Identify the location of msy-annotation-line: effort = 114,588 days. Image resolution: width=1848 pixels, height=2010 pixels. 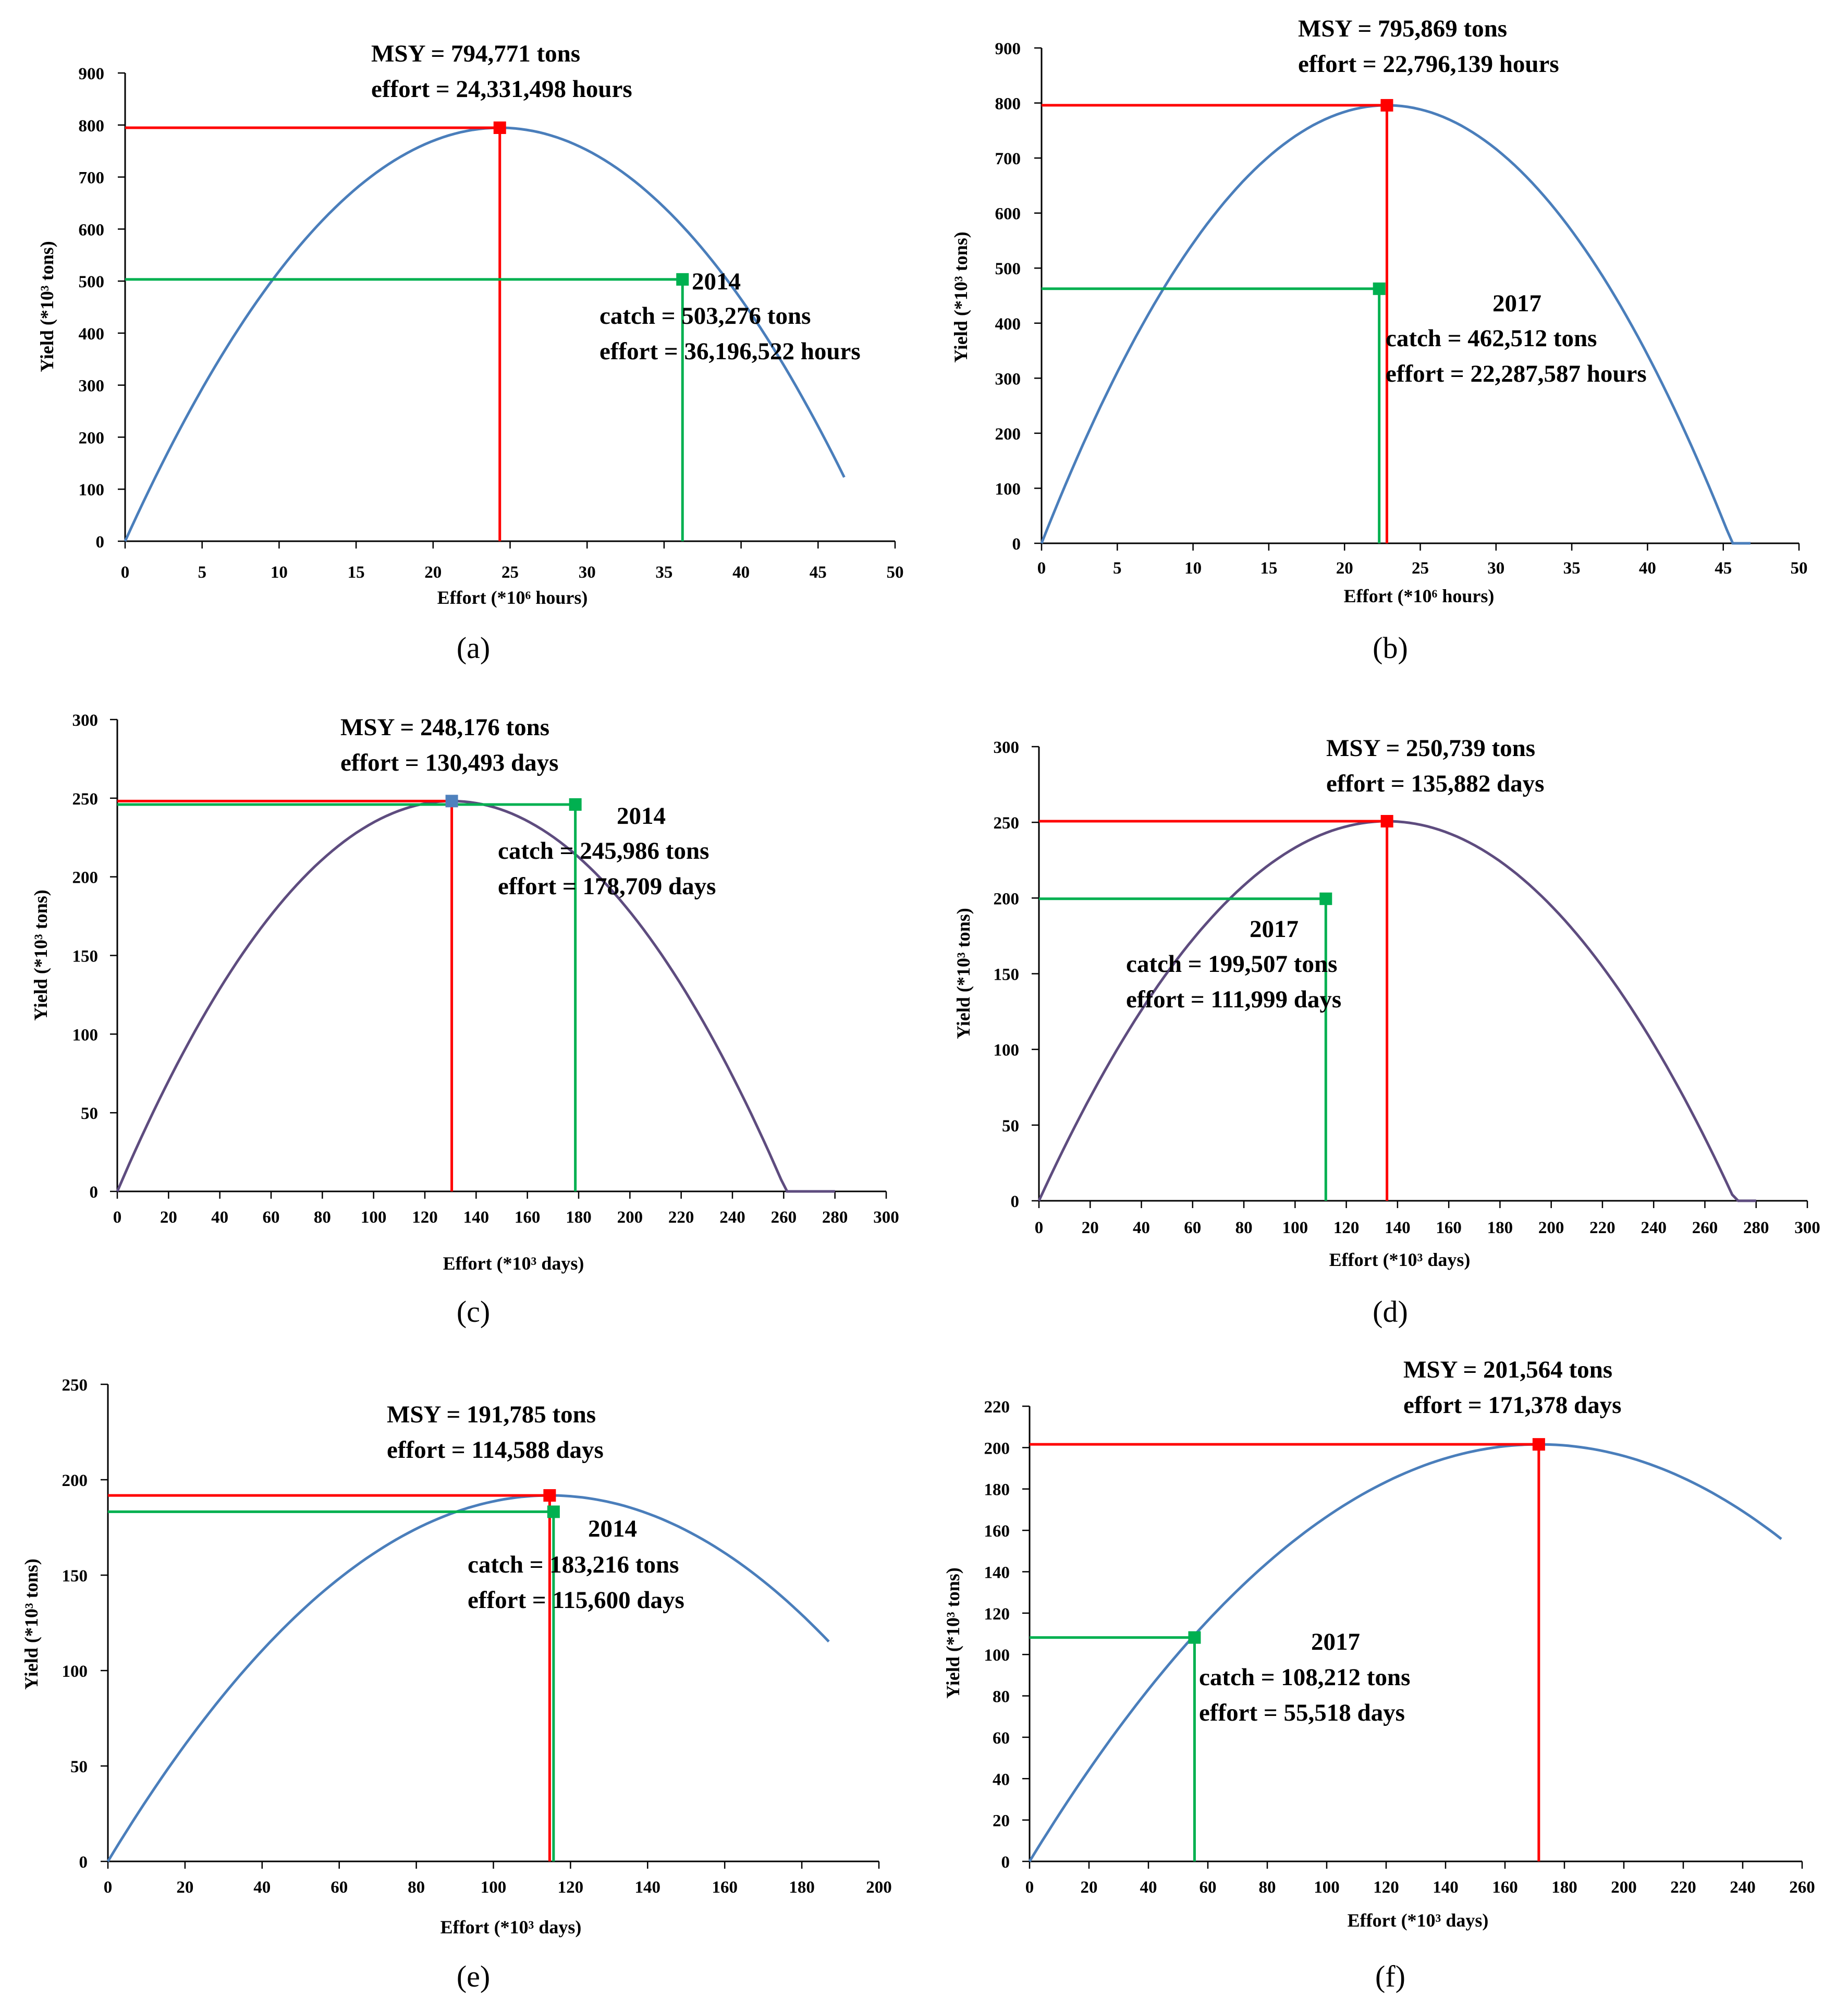
(495, 1450).